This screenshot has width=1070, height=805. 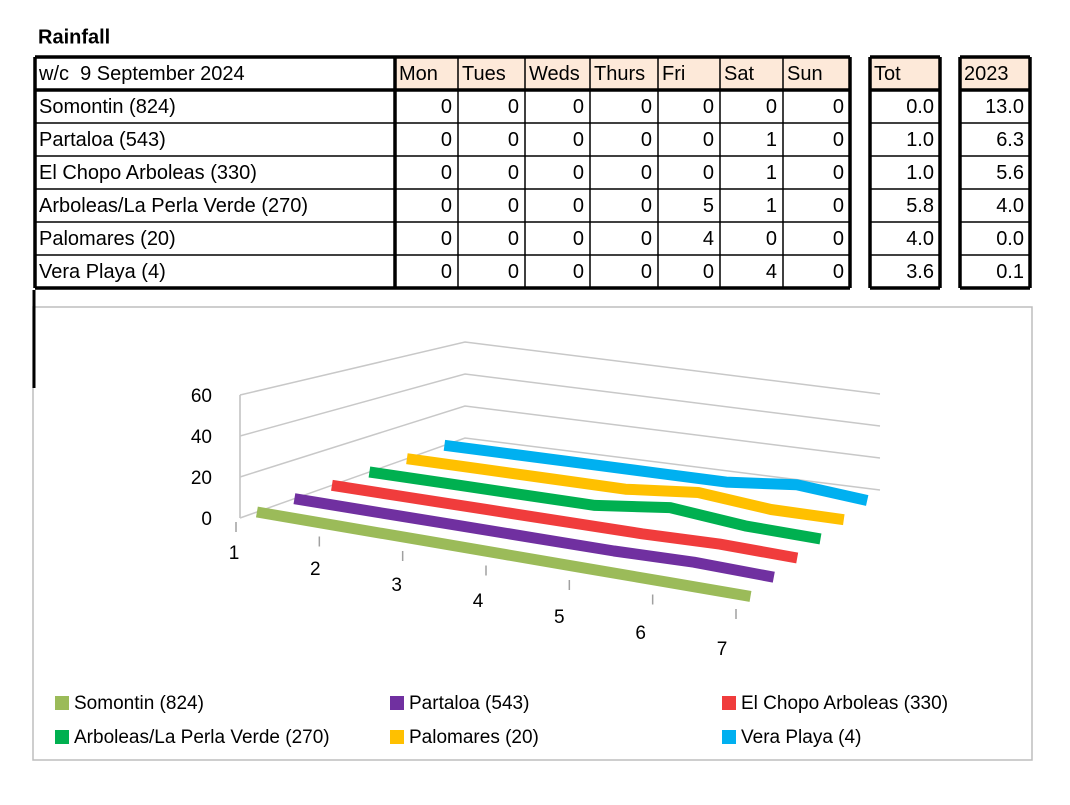 I want to click on legend-label: El Chopo Arboleas (330), so click(x=844, y=703).